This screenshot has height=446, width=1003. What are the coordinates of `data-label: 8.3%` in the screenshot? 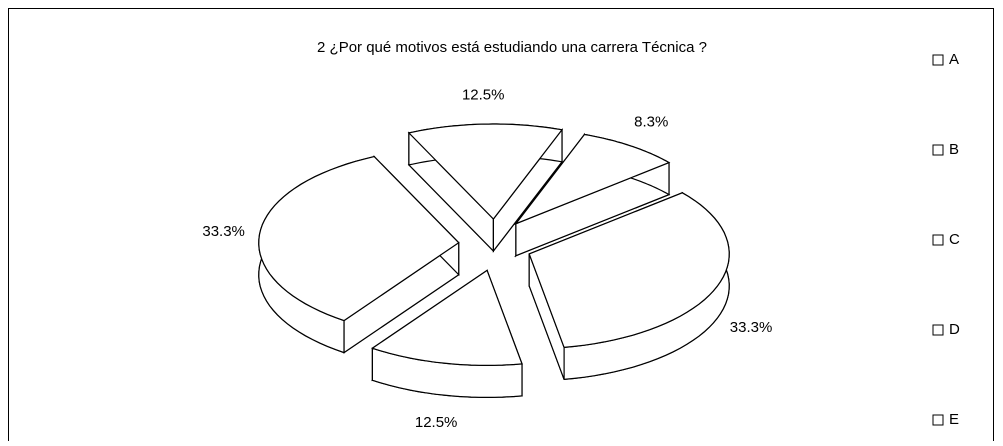 It's located at (651, 122).